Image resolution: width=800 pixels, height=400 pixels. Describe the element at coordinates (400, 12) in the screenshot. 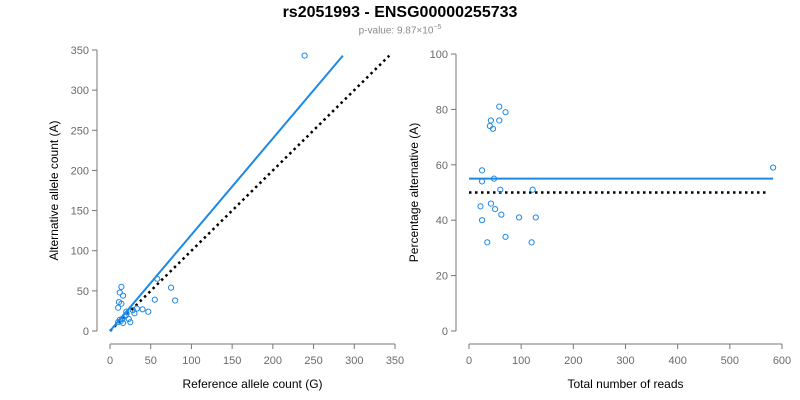

I see `chart-title: rs2051993 - ENSG00000255733` at that location.